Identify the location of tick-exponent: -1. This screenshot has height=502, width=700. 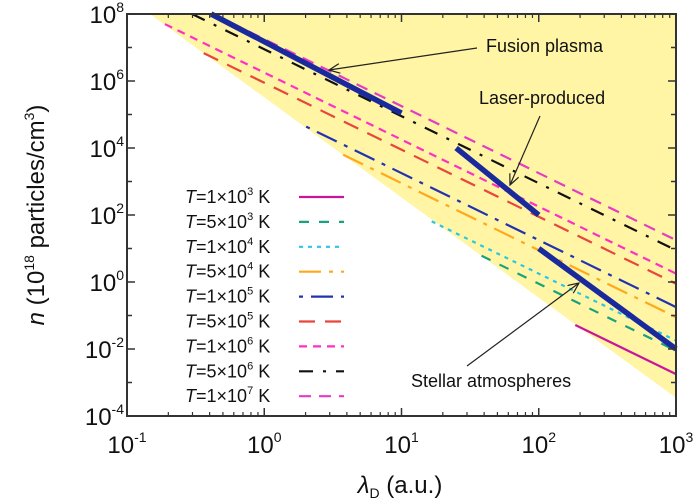
(140, 437).